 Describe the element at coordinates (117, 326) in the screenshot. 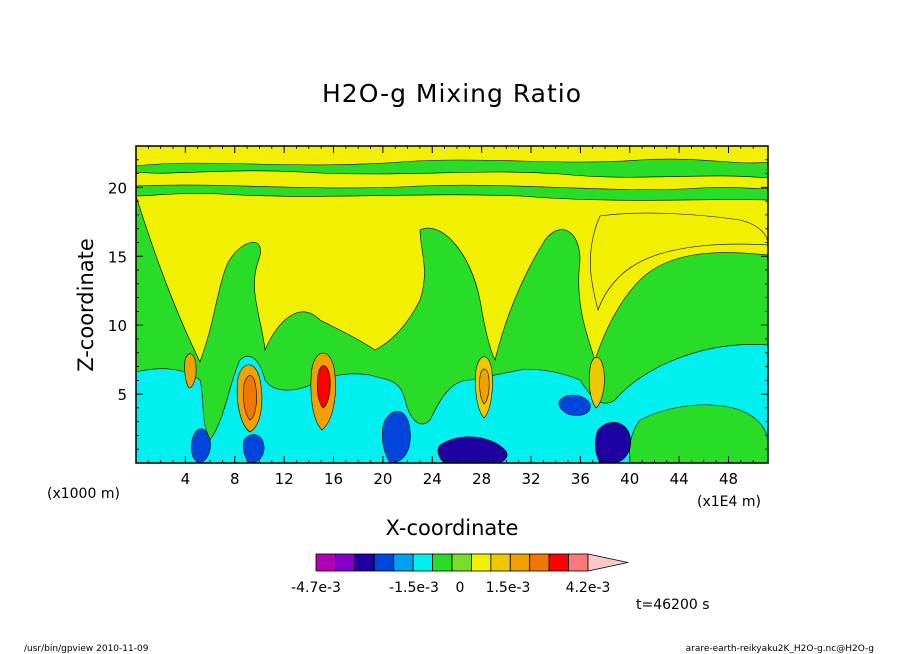

I see `y-tick-label: 10` at that location.